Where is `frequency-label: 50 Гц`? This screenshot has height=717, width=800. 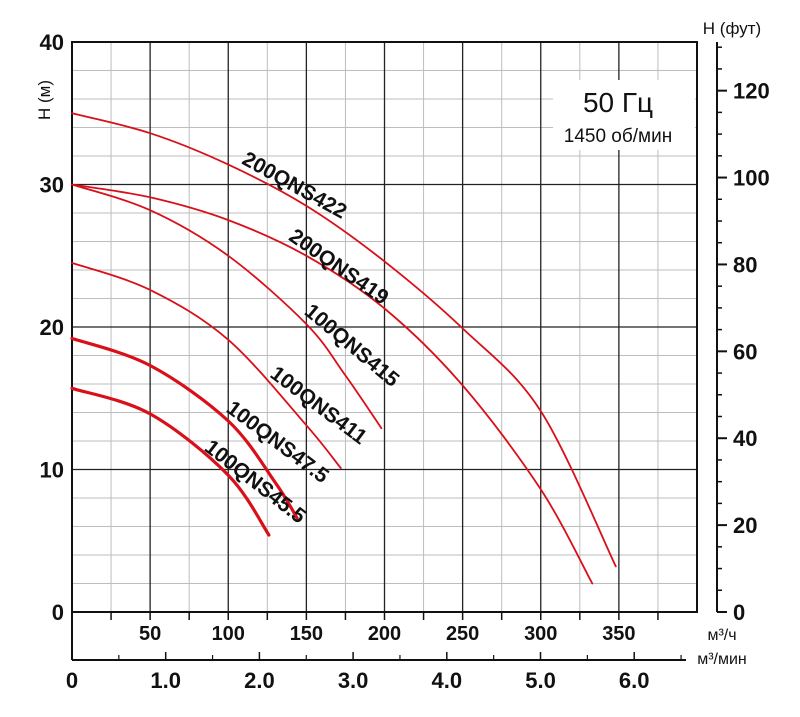
frequency-label: 50 Гц is located at coordinates (618, 102).